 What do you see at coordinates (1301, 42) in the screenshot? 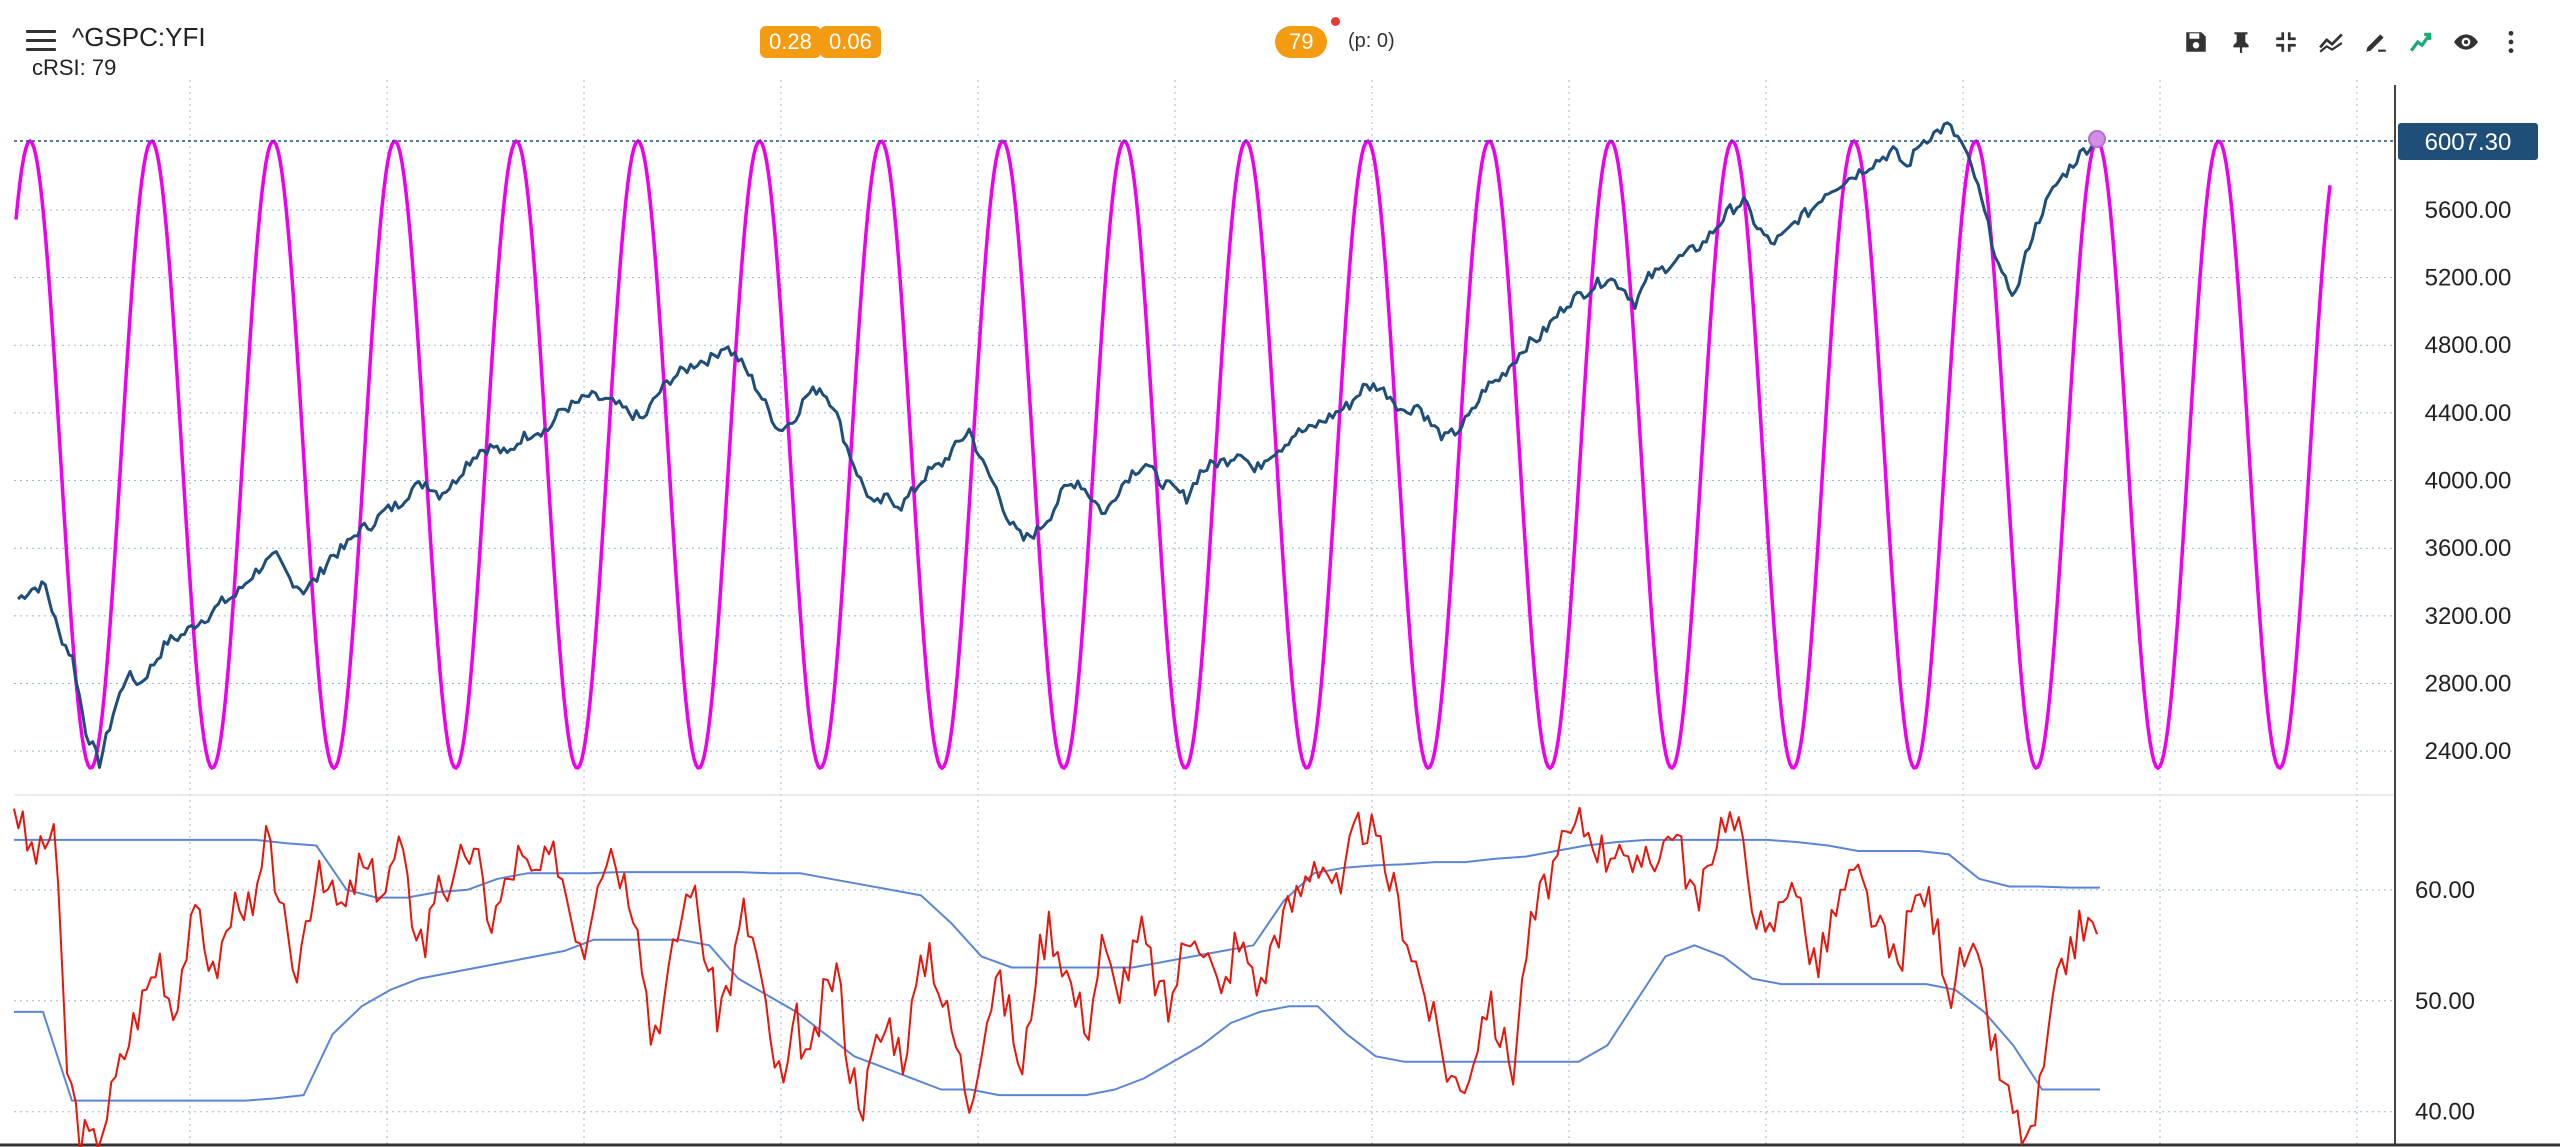
I see `badge-value-c: 79` at bounding box center [1301, 42].